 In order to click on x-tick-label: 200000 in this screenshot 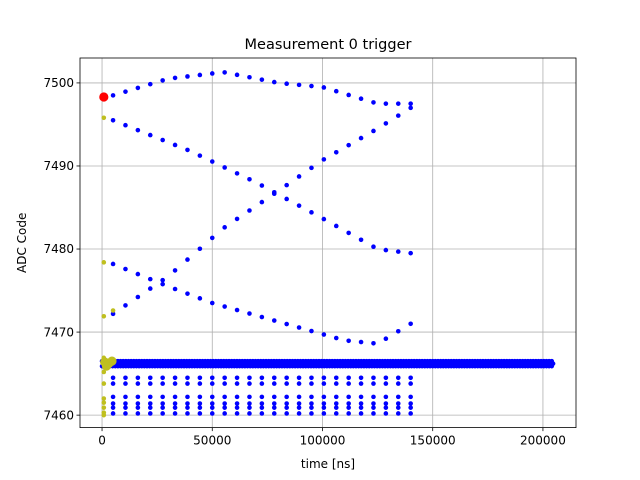, I will do `click(543, 441)`.